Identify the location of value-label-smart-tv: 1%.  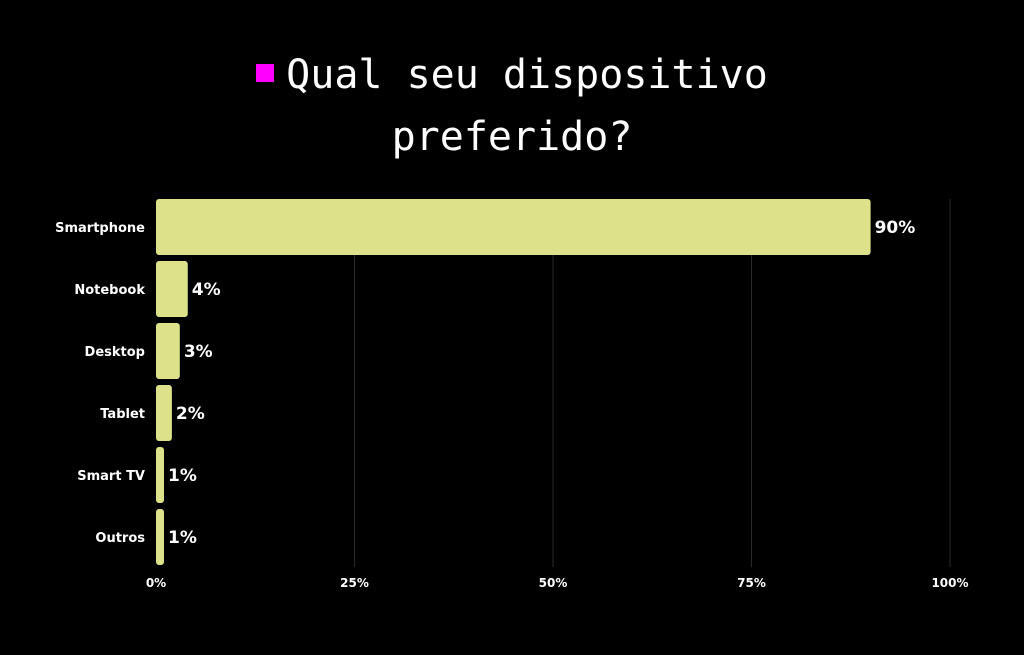
(182, 476).